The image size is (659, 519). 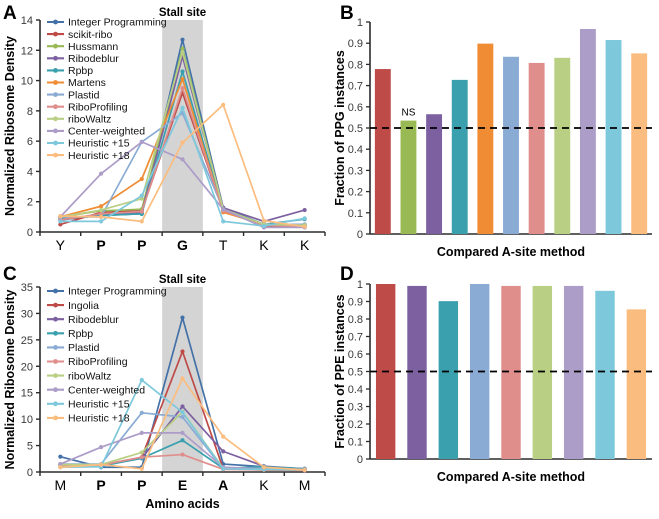 What do you see at coordinates (355, 390) in the screenshot?
I see `panel-d-y-tick-label: 0.4` at bounding box center [355, 390].